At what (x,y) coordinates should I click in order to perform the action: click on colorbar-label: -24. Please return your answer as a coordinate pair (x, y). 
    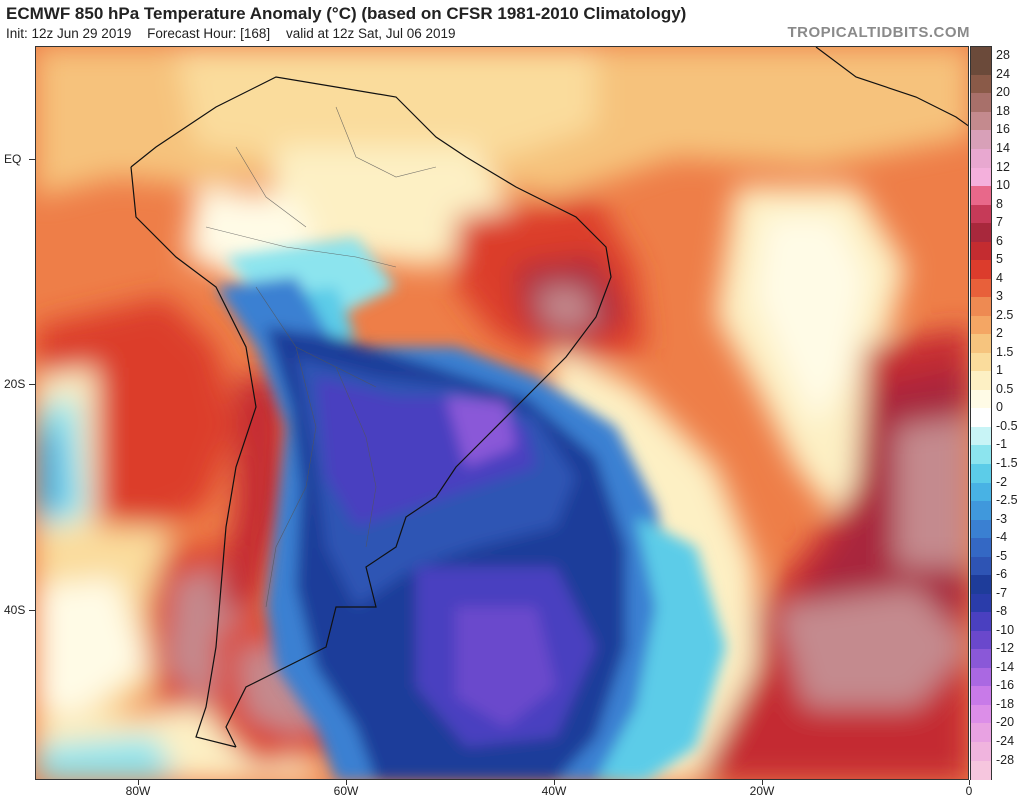
    Looking at the image, I should click on (1005, 740).